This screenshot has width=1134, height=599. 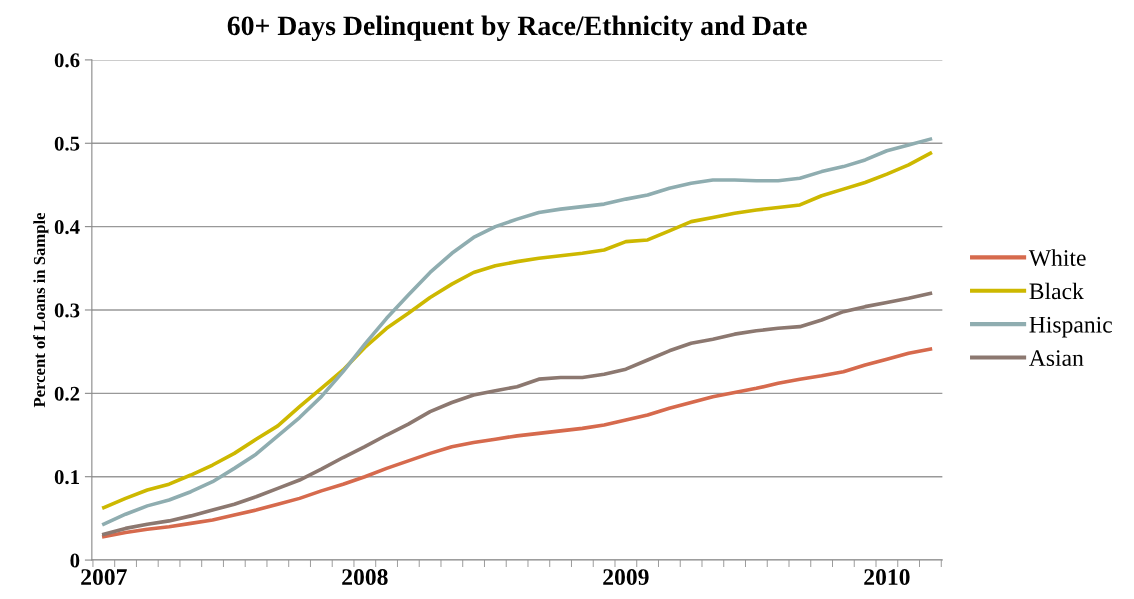 What do you see at coordinates (1056, 358) in the screenshot?
I see `legend-label: Asian` at bounding box center [1056, 358].